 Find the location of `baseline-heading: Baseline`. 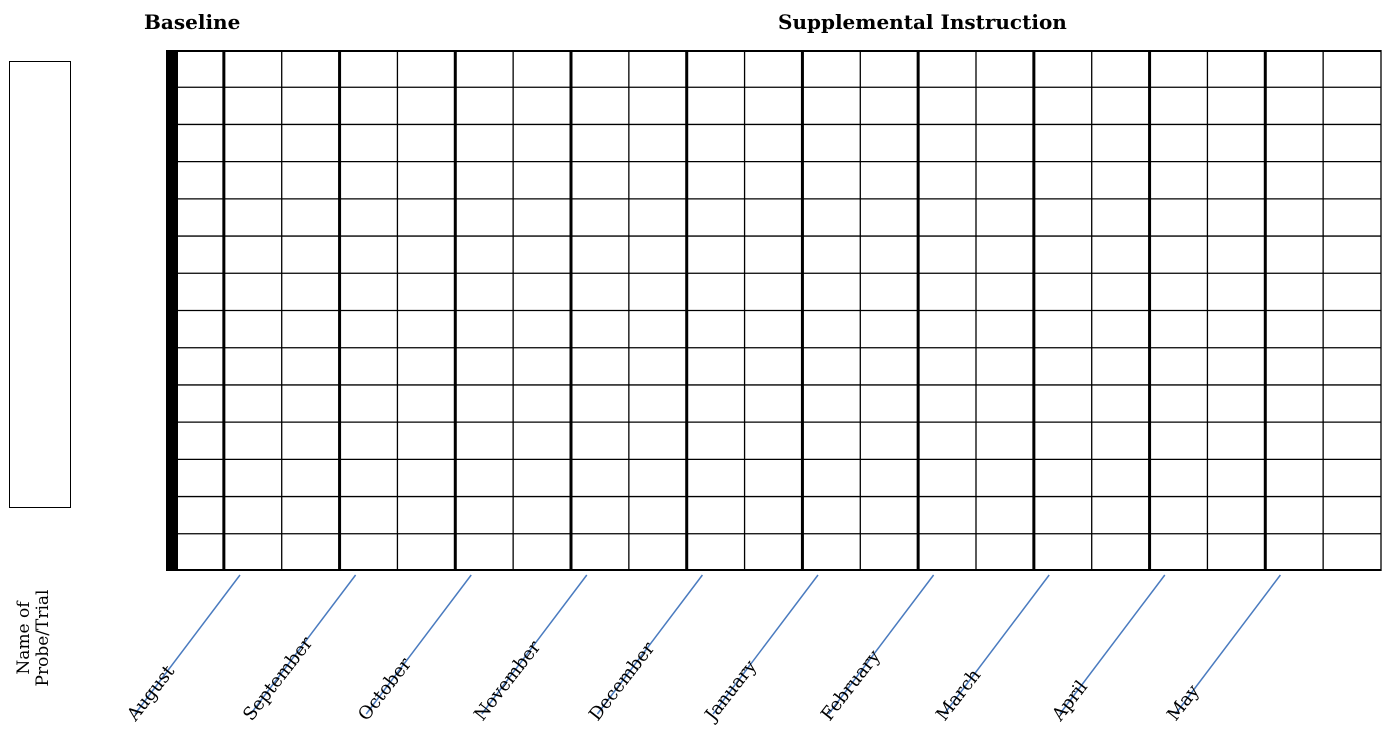

baseline-heading: Baseline is located at coordinates (192, 22).